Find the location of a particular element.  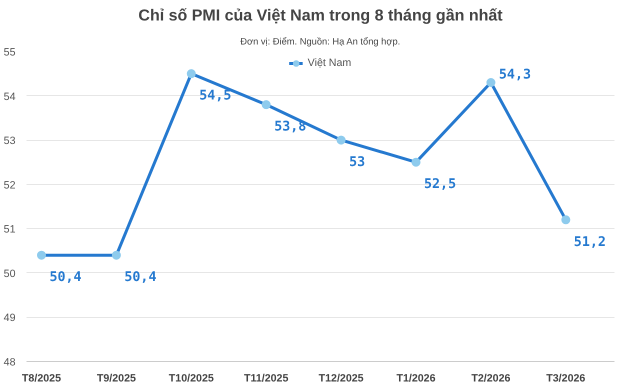

y-tick-label: 53 is located at coordinates (10, 141).